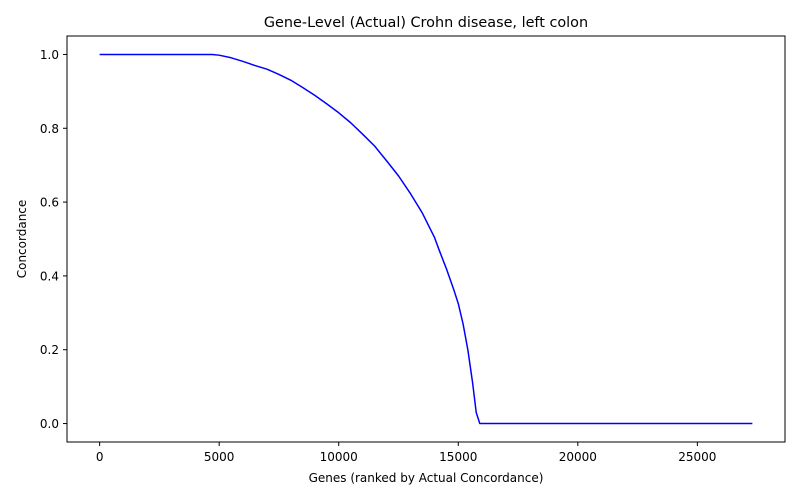  I want to click on x-axis-label: Genes (ranked by Actual Concordance), so click(426, 478).